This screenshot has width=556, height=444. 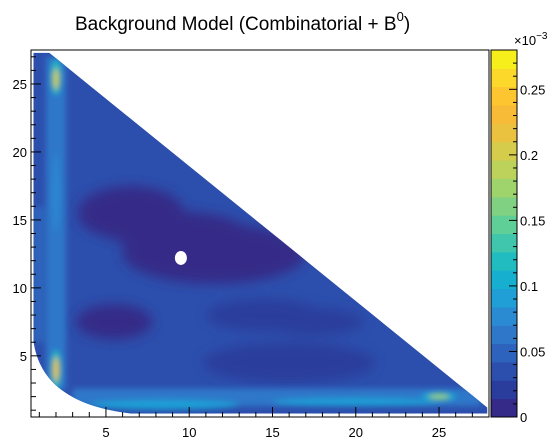 What do you see at coordinates (55, 79) in the screenshot?
I see `hotspot-top-left-core` at bounding box center [55, 79].